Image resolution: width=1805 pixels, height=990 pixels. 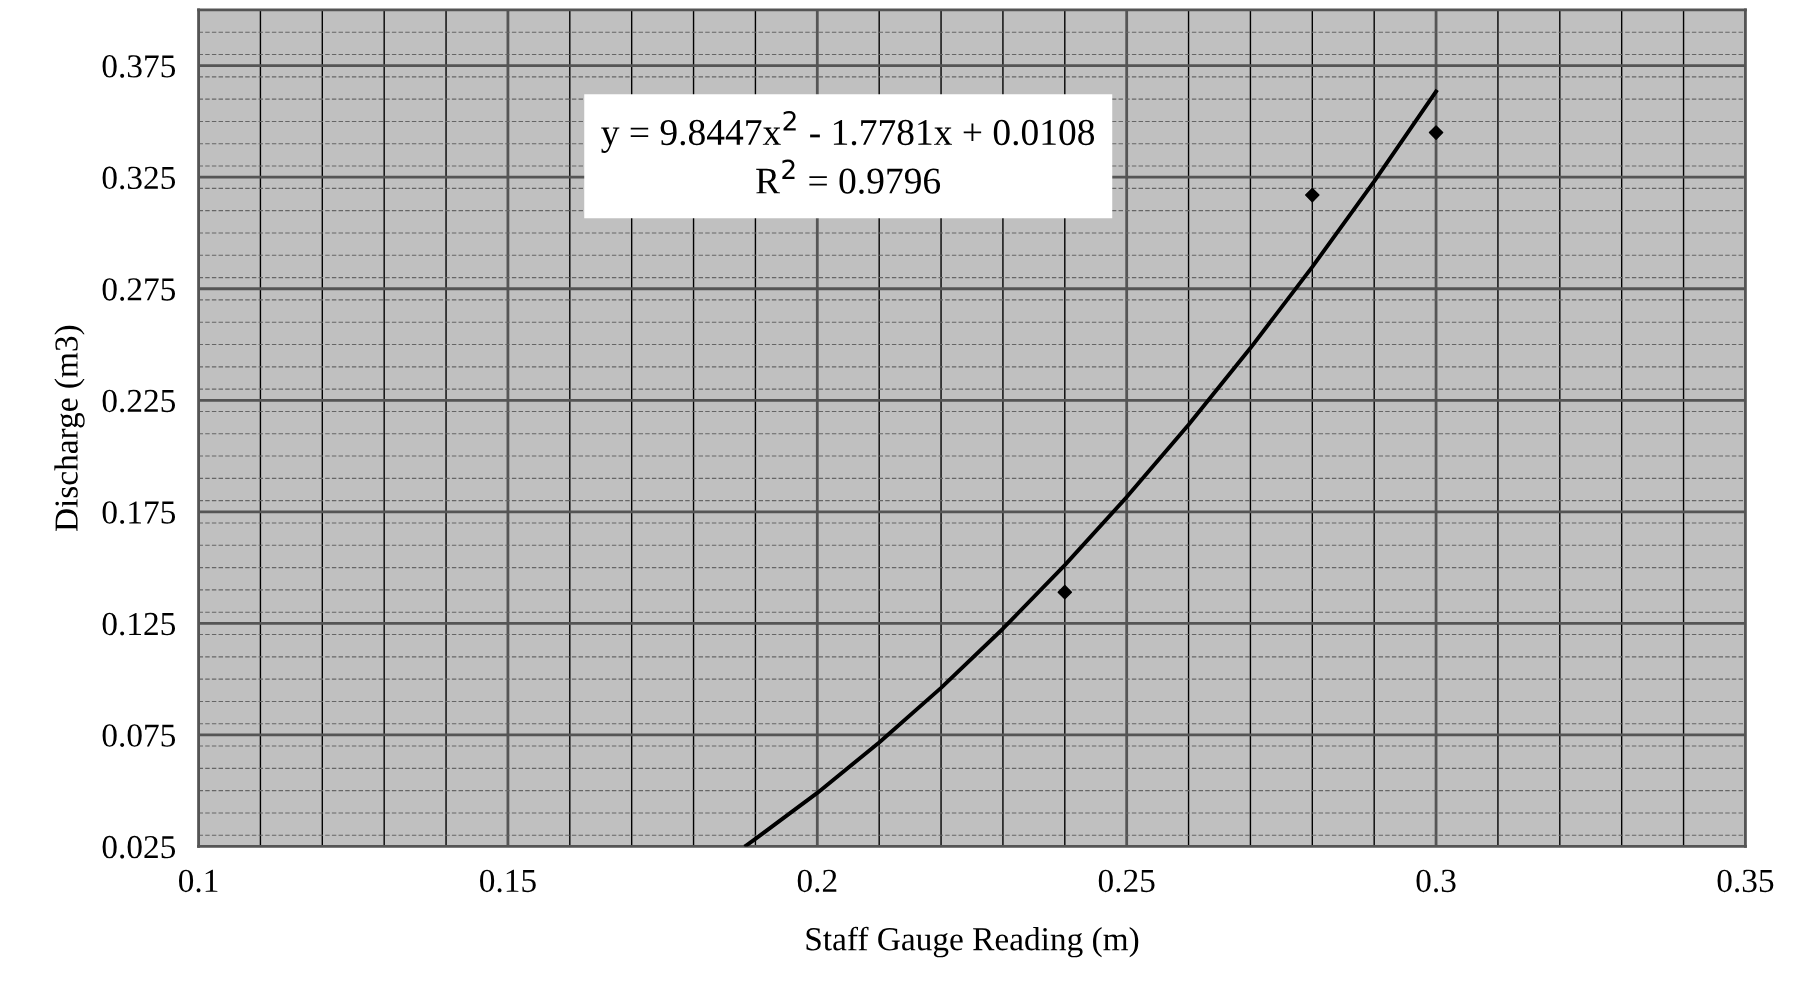 What do you see at coordinates (1436, 881) in the screenshot?
I see `x-tick-label: 0.3` at bounding box center [1436, 881].